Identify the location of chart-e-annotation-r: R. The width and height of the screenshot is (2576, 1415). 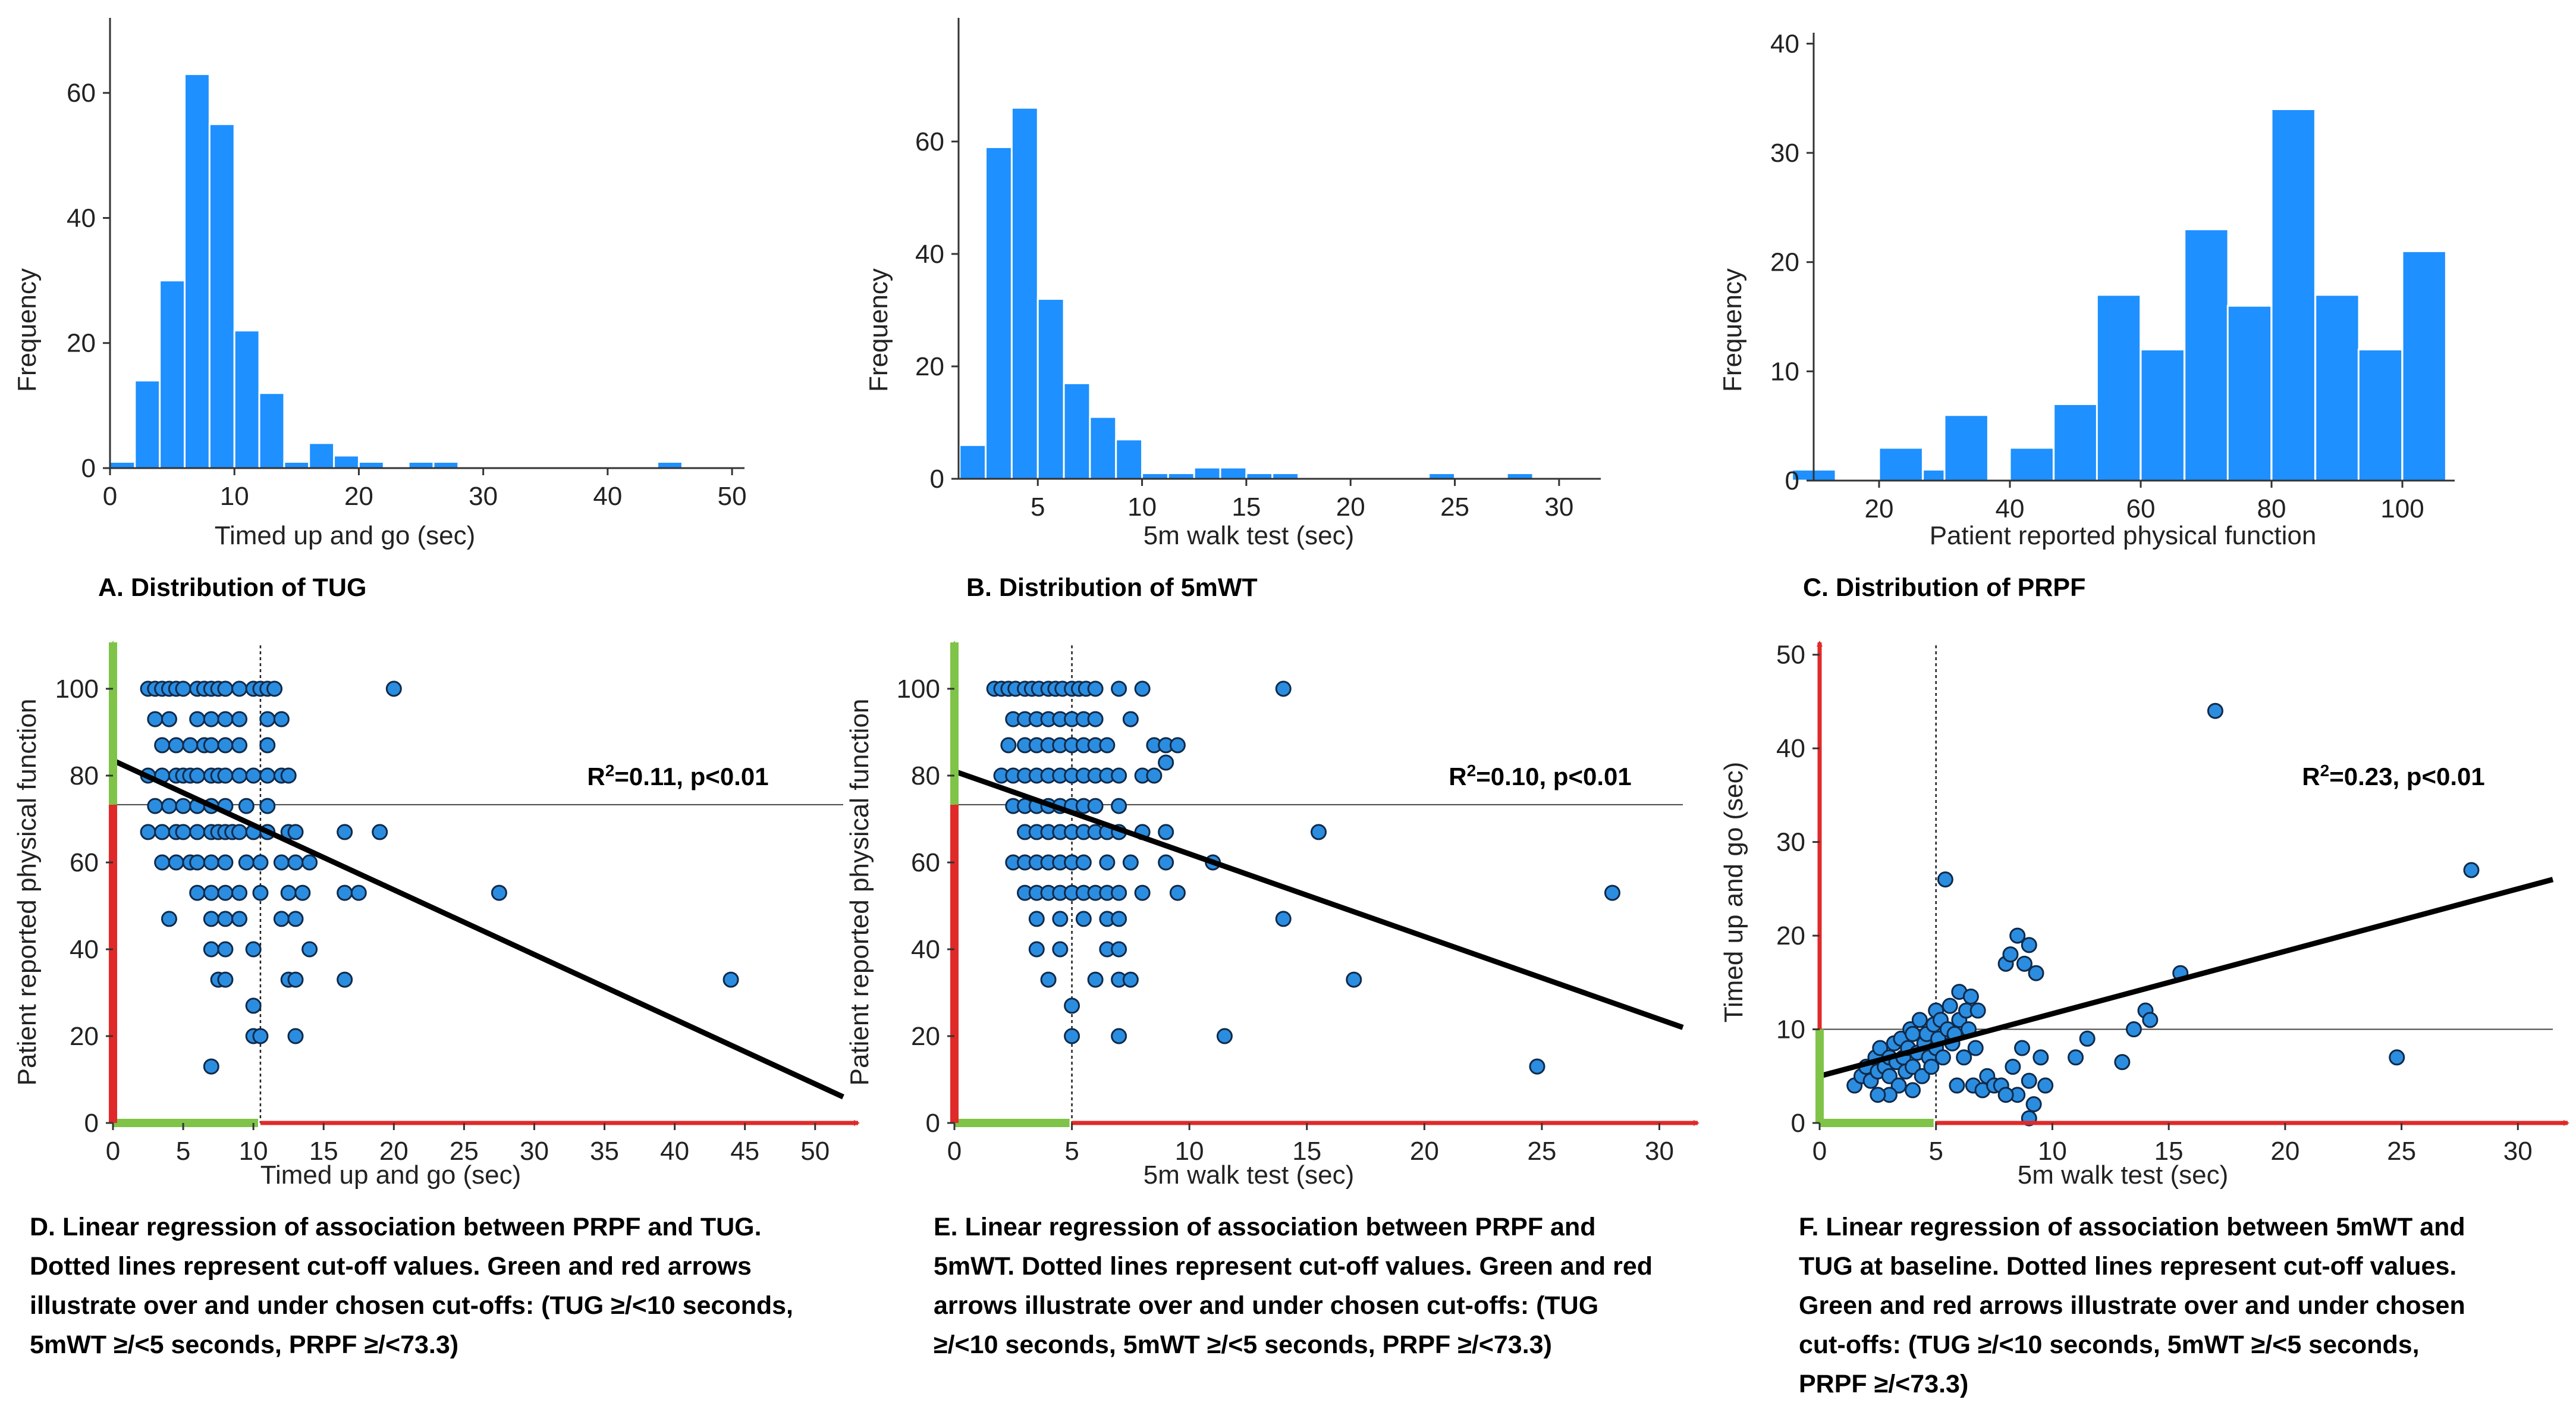
(1457, 777).